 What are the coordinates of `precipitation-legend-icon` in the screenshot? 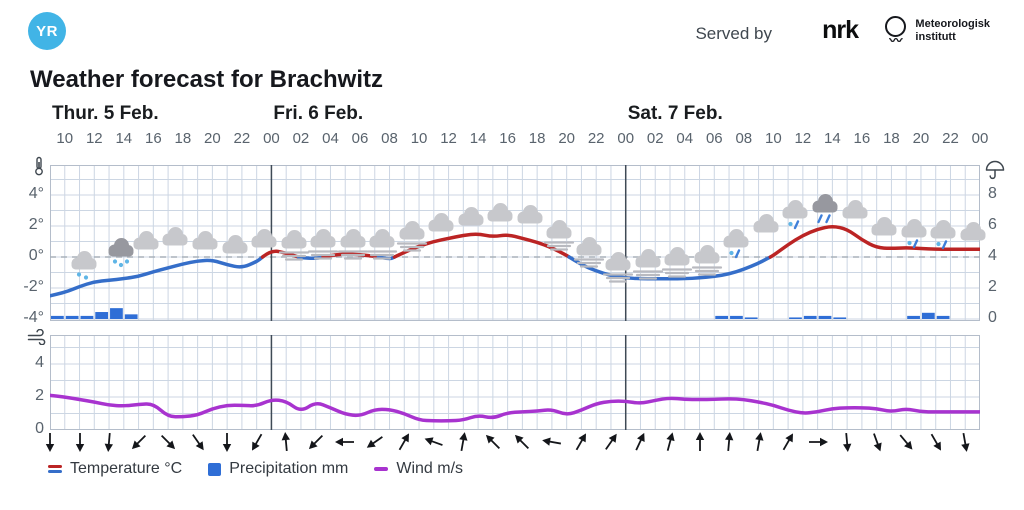 It's located at (215, 469).